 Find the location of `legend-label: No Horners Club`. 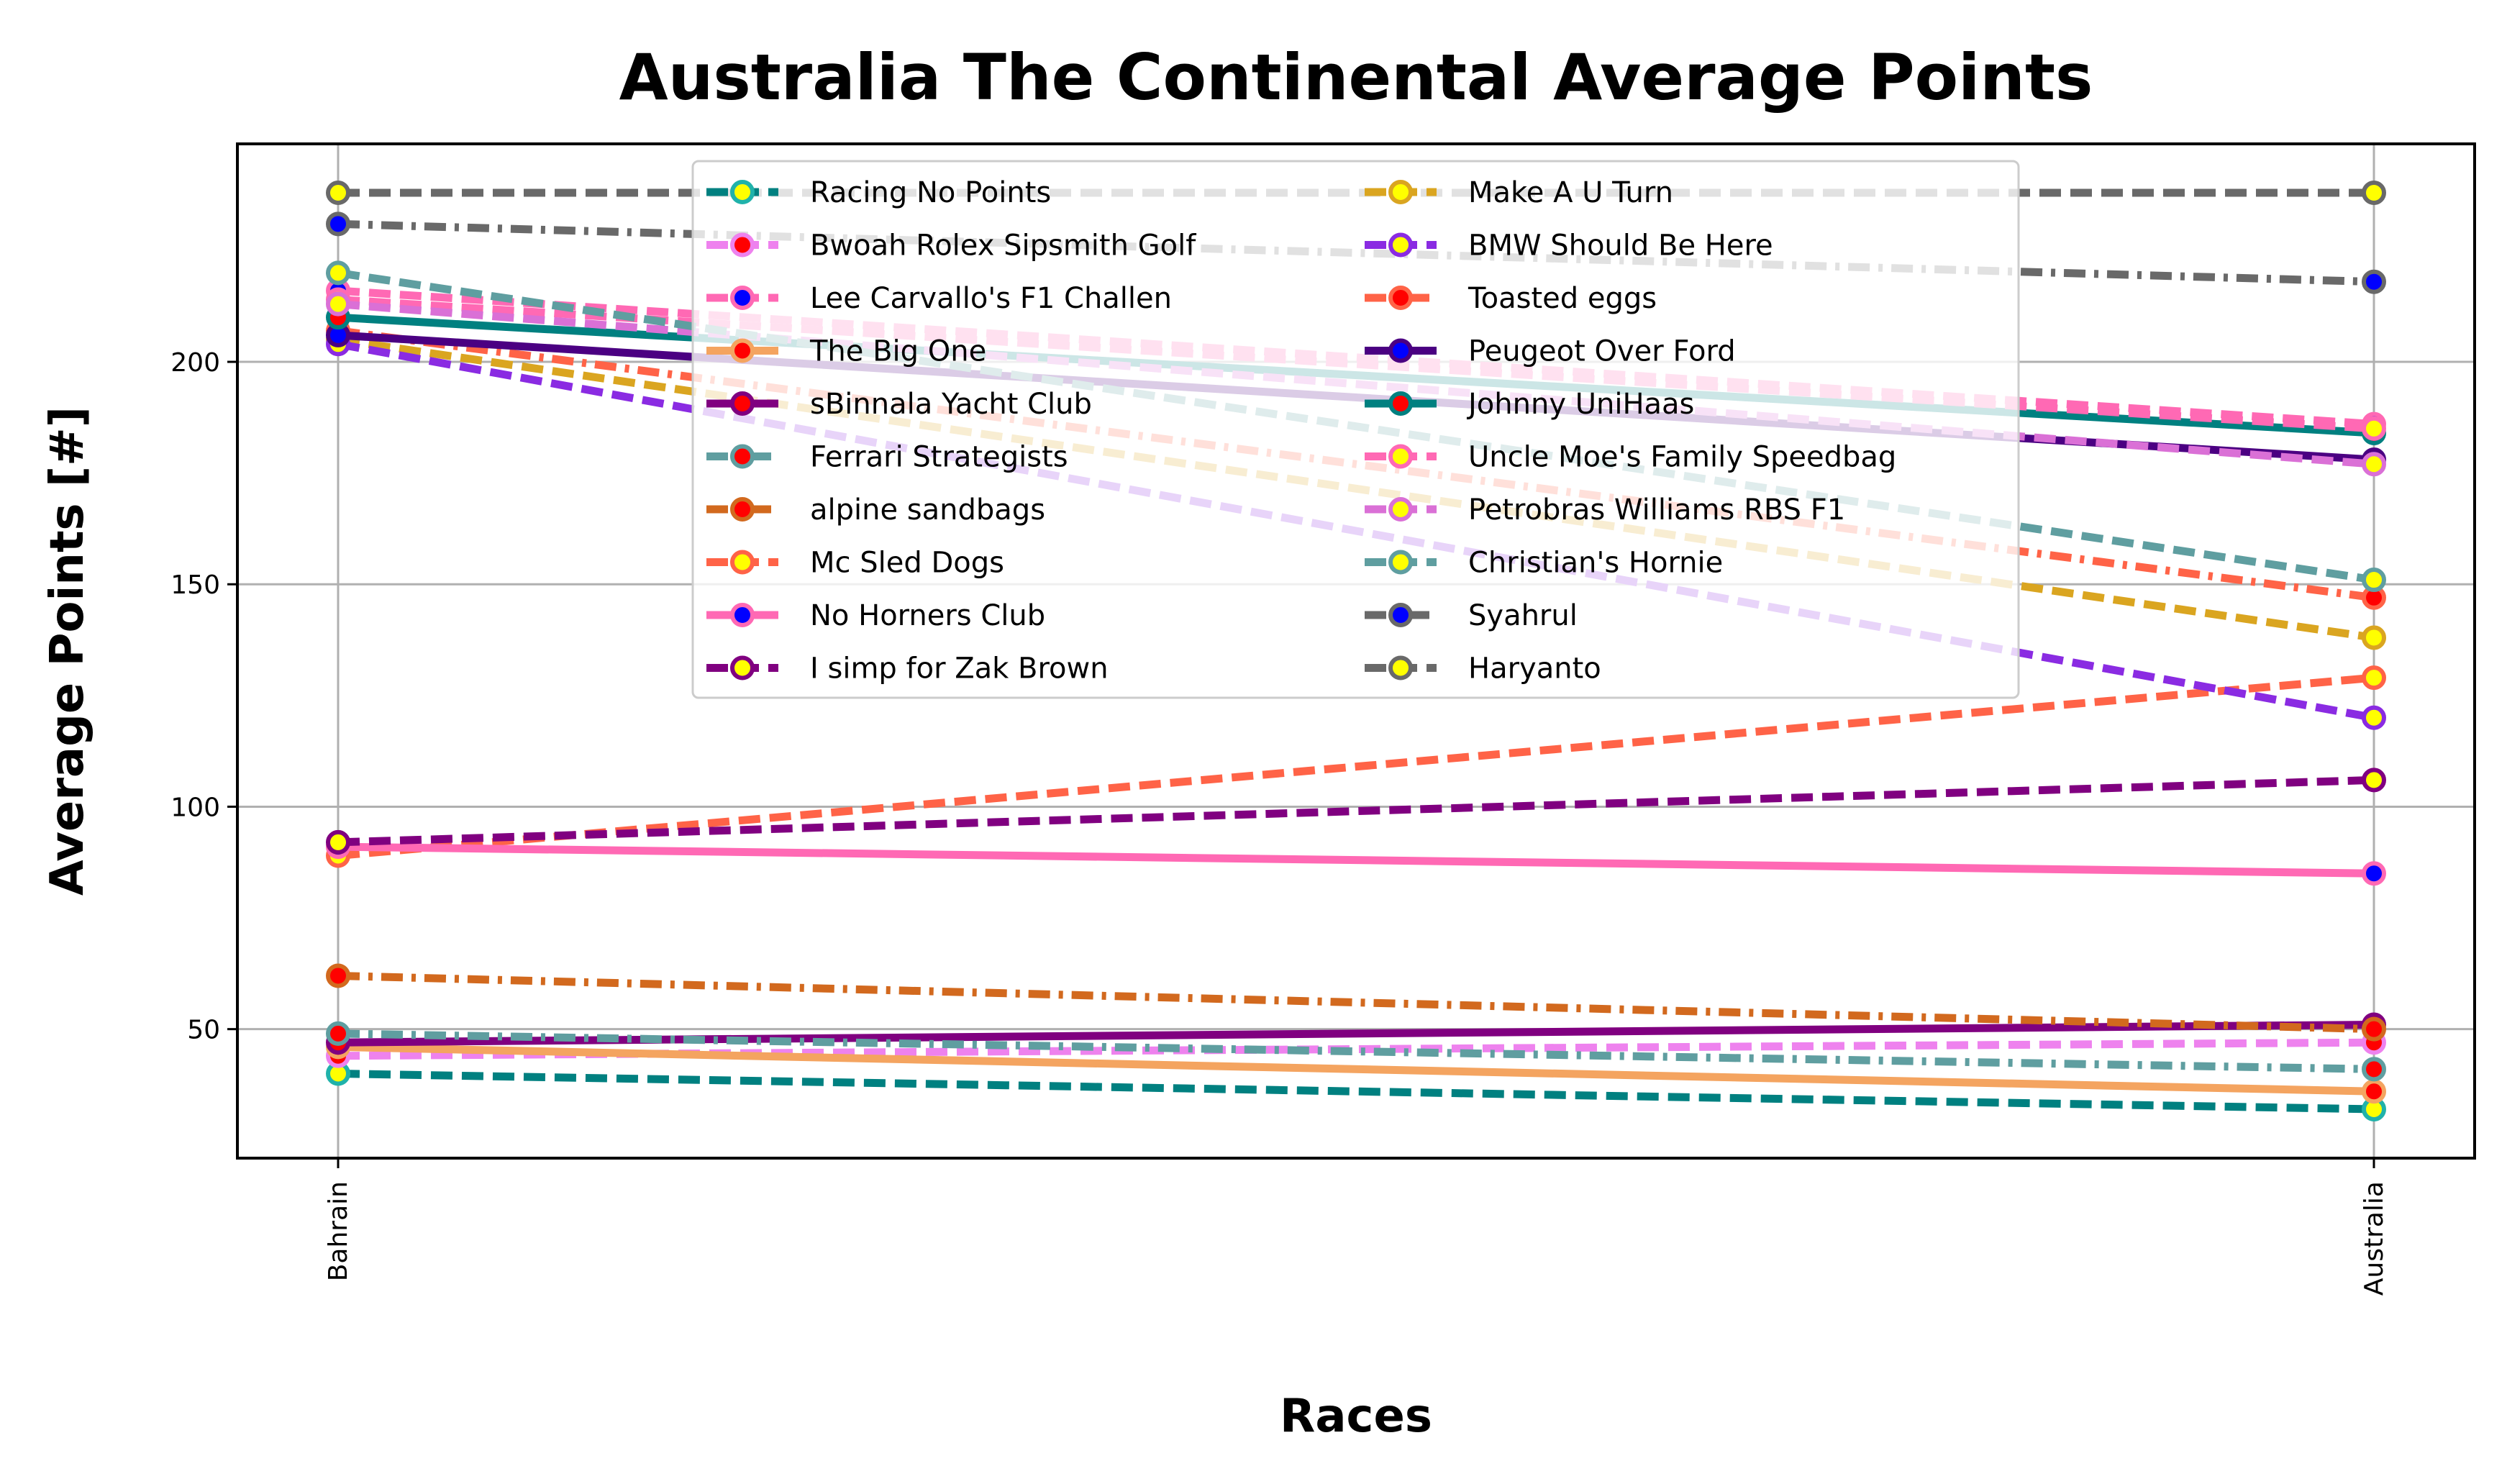

legend-label: No Horners Club is located at coordinates (927, 615).